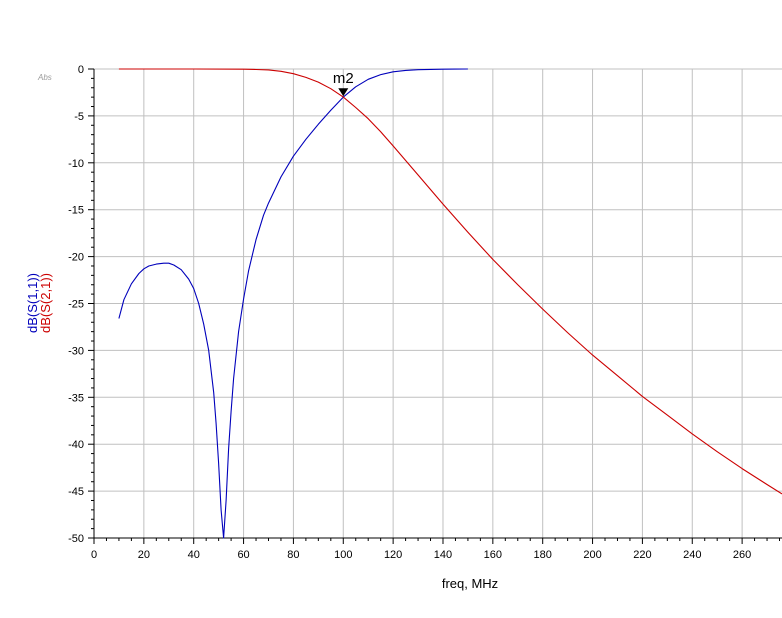 This screenshot has height=618, width=782. I want to click on x-tick-label: 240, so click(692, 555).